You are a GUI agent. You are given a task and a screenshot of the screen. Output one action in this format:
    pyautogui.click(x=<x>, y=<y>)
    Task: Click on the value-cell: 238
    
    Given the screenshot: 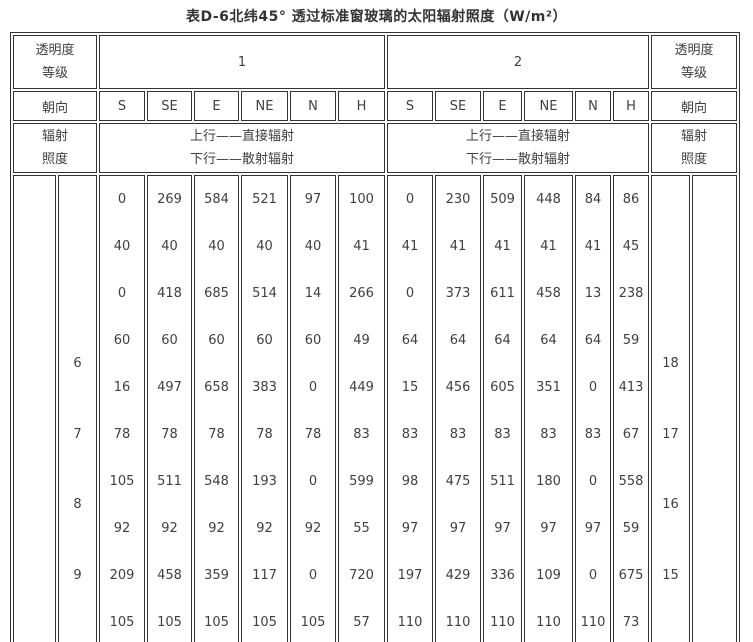 What is the action you would take?
    pyautogui.click(x=631, y=293)
    